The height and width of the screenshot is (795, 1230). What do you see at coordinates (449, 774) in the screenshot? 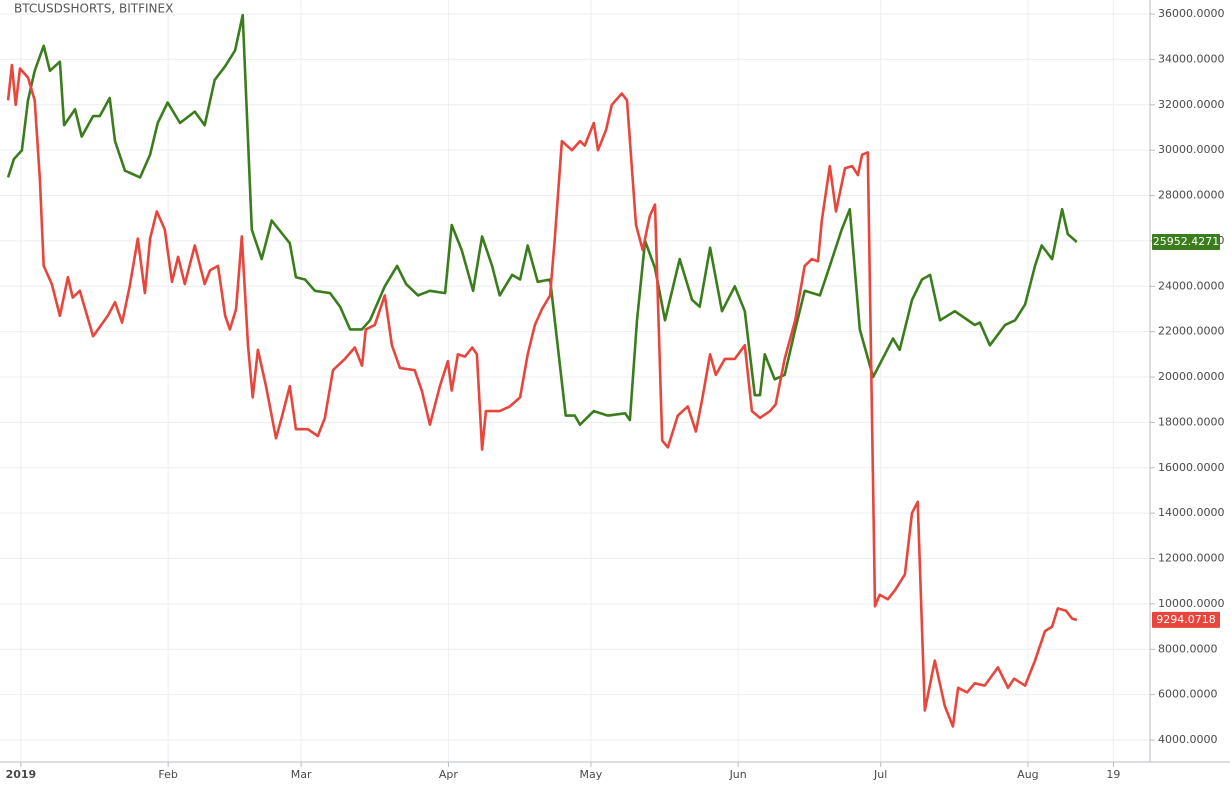
I see `x-tick-label: Apr` at bounding box center [449, 774].